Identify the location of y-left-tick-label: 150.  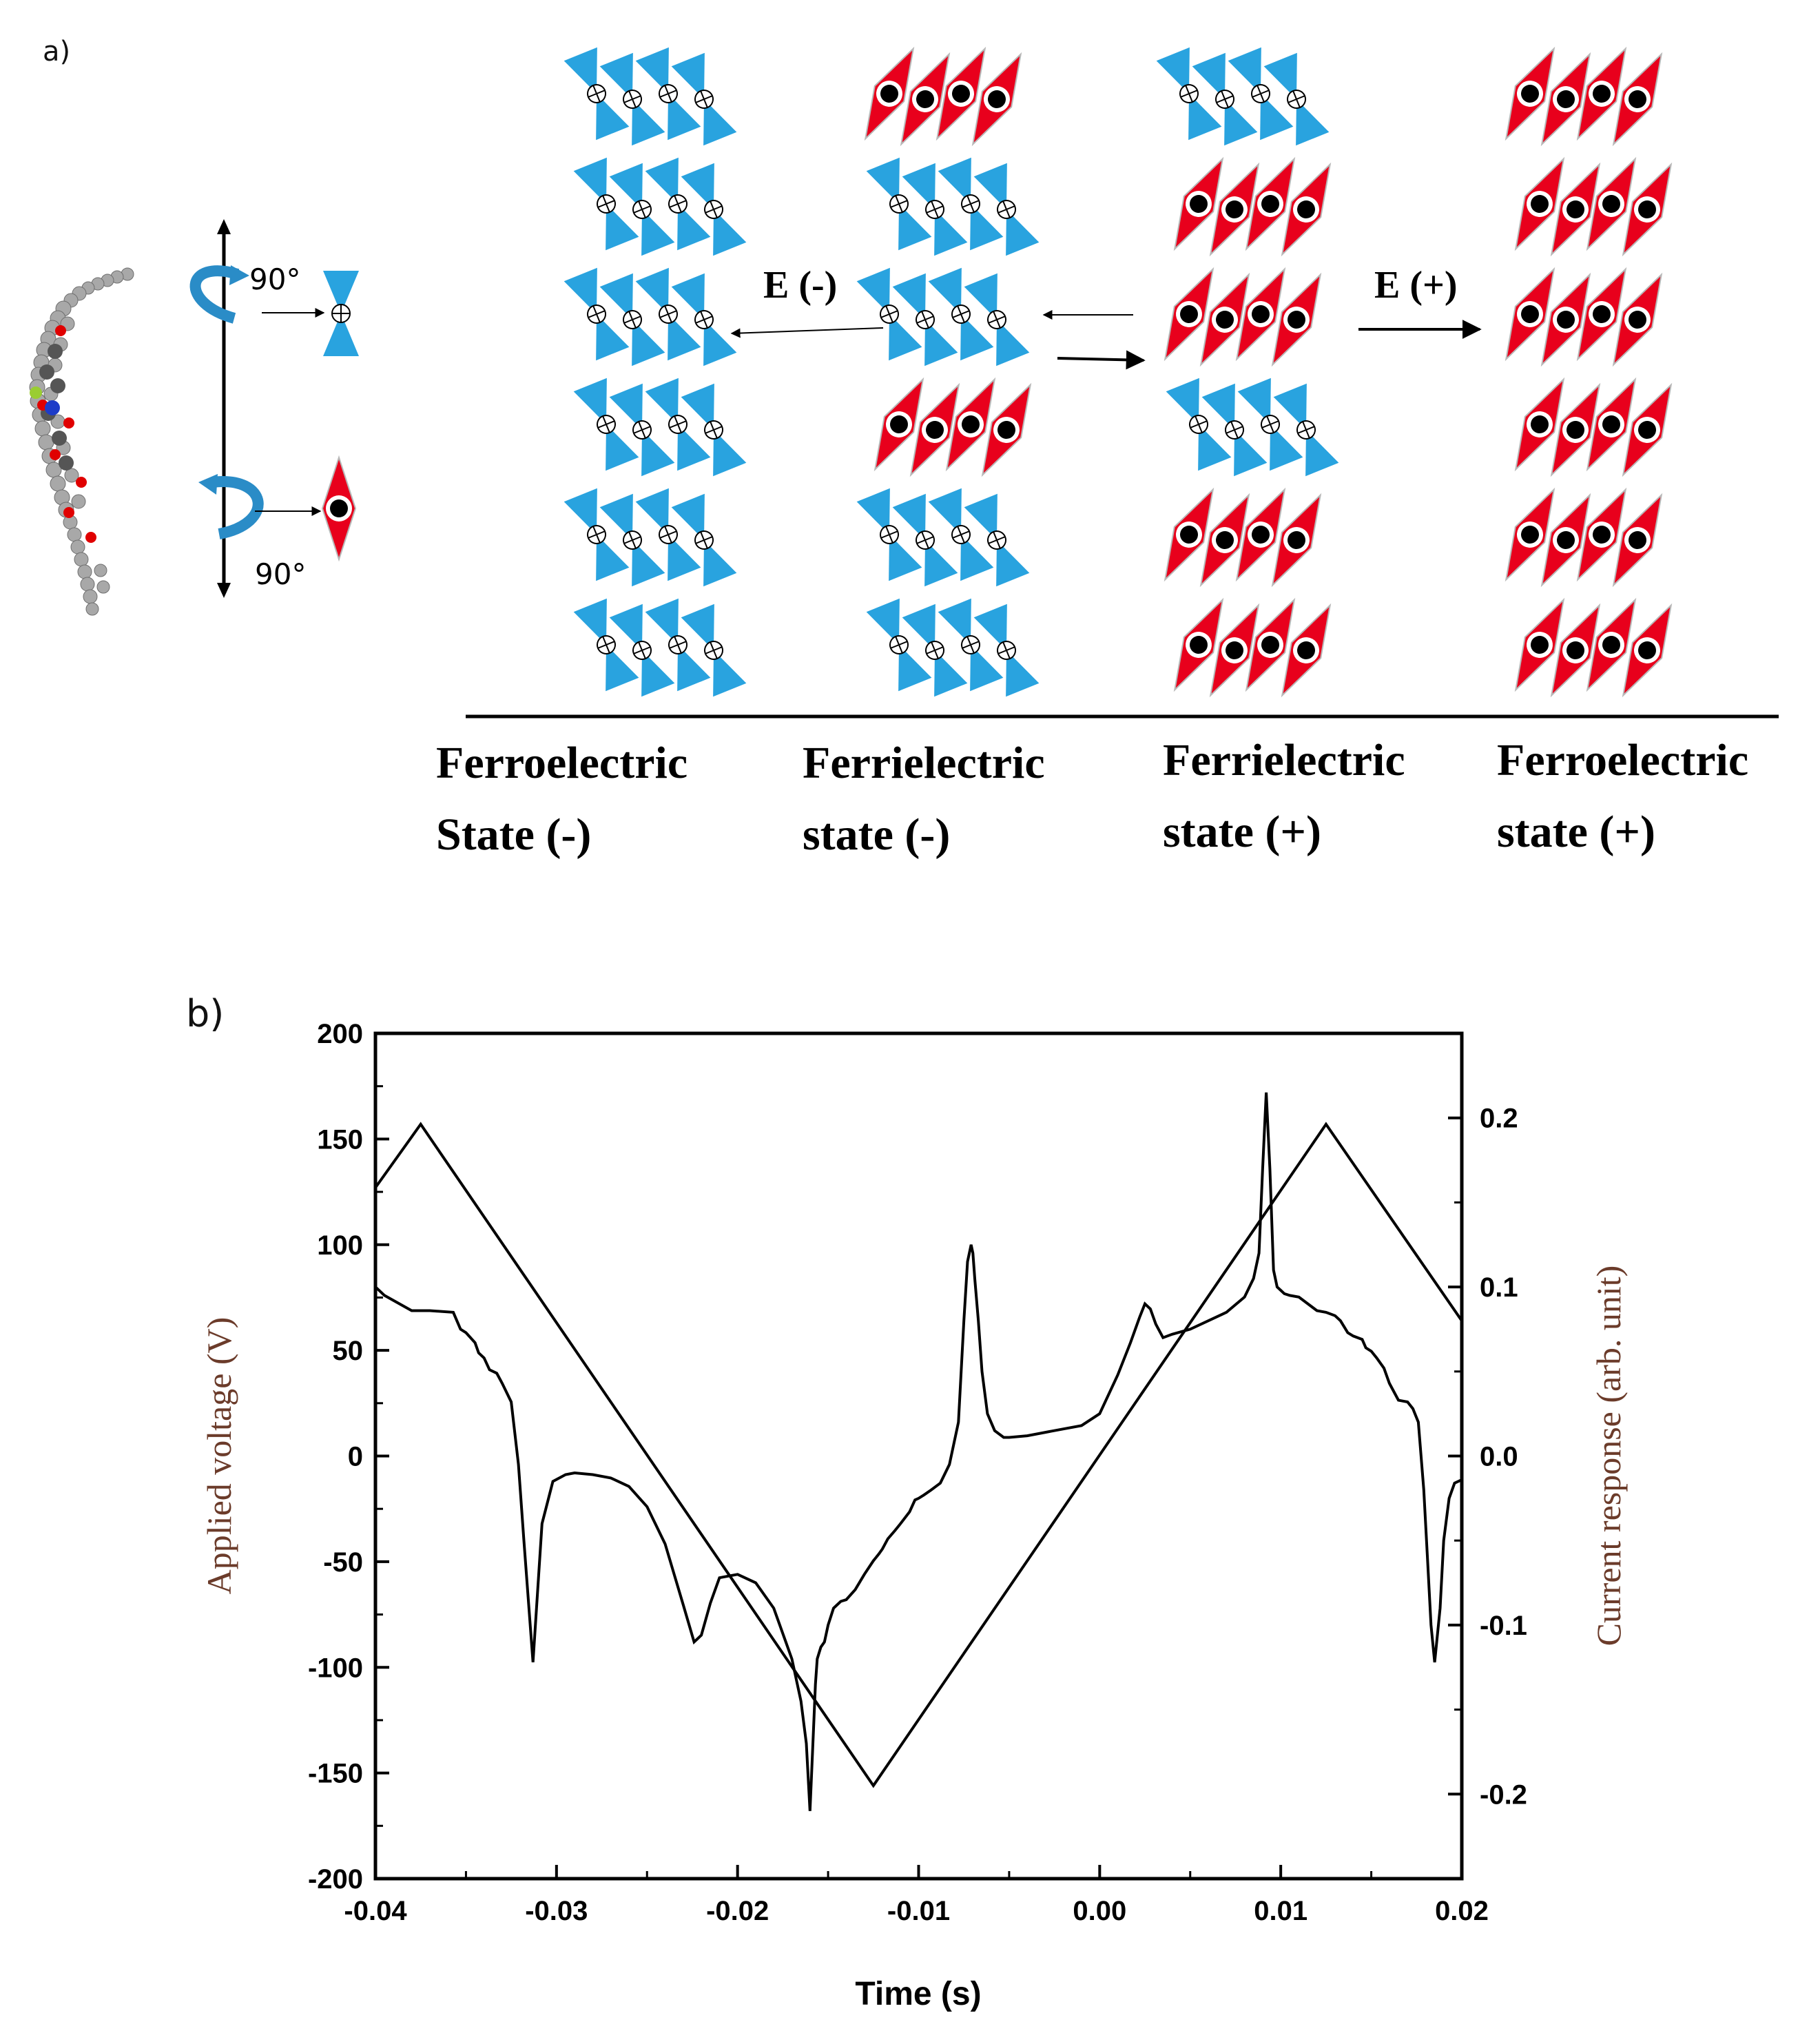
(340, 1139).